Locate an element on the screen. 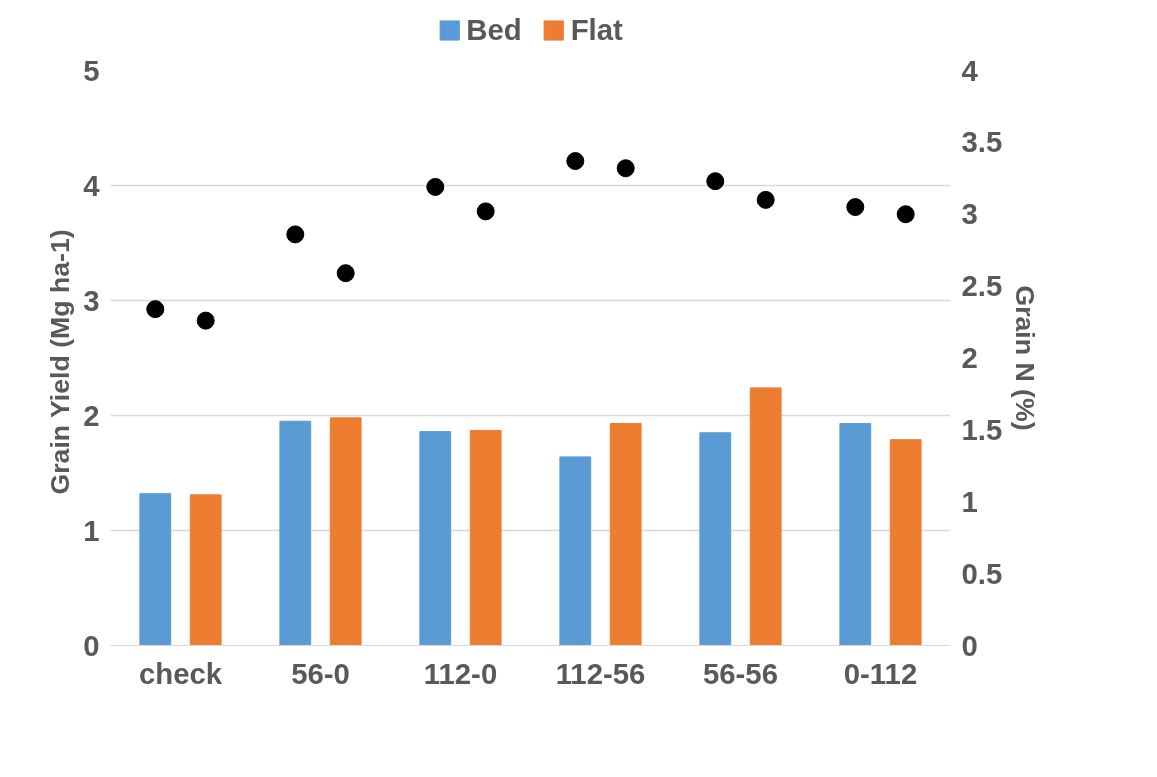 The height and width of the screenshot is (777, 1157). x-tick-label: check is located at coordinates (180, 673).